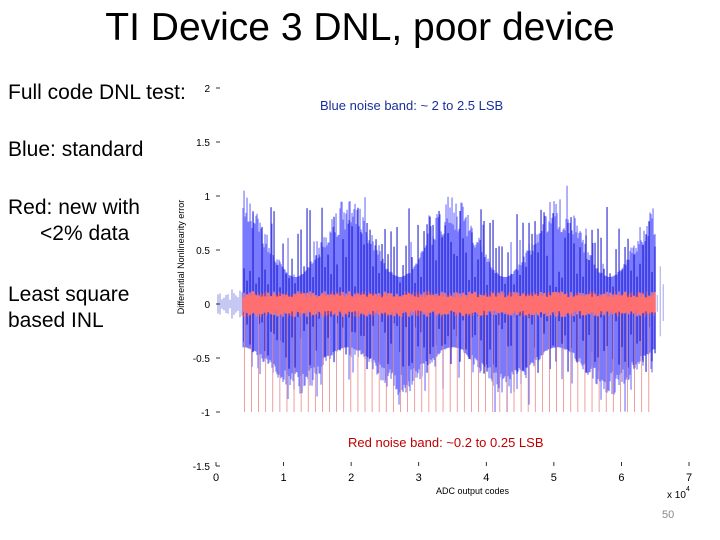 The width and height of the screenshot is (720, 540). I want to click on bullet-line: Full code DNL test:, so click(97, 92).